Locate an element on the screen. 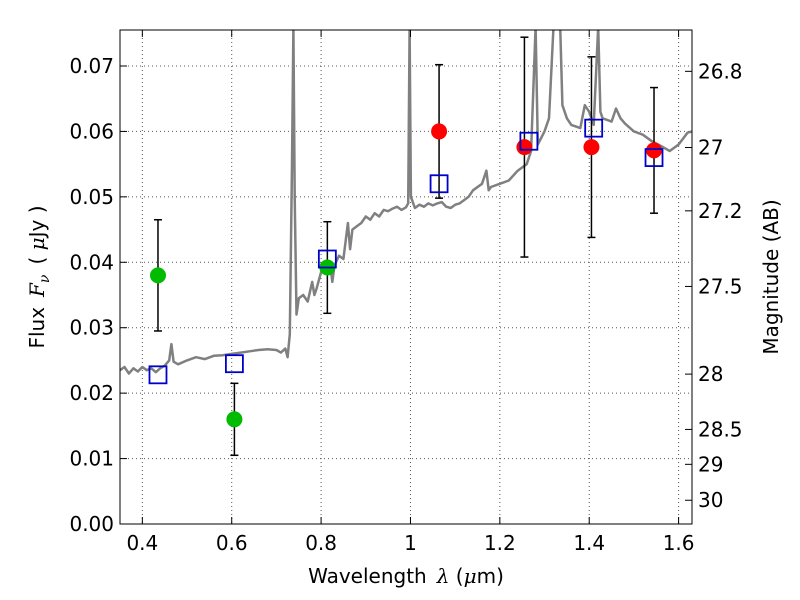  mag-tick-label: 27 is located at coordinates (710, 147).